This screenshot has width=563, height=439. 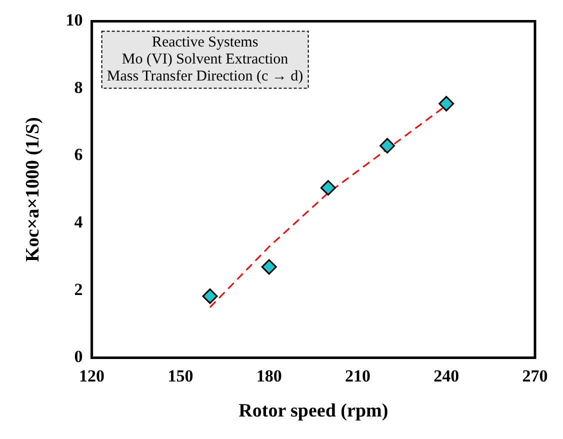 What do you see at coordinates (269, 376) in the screenshot?
I see `x-tick-label: 180` at bounding box center [269, 376].